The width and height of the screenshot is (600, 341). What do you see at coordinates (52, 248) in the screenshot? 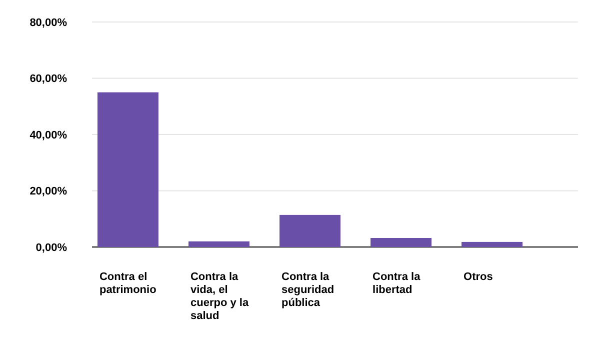
I see `y-tick-label: 0,00%` at bounding box center [52, 248].